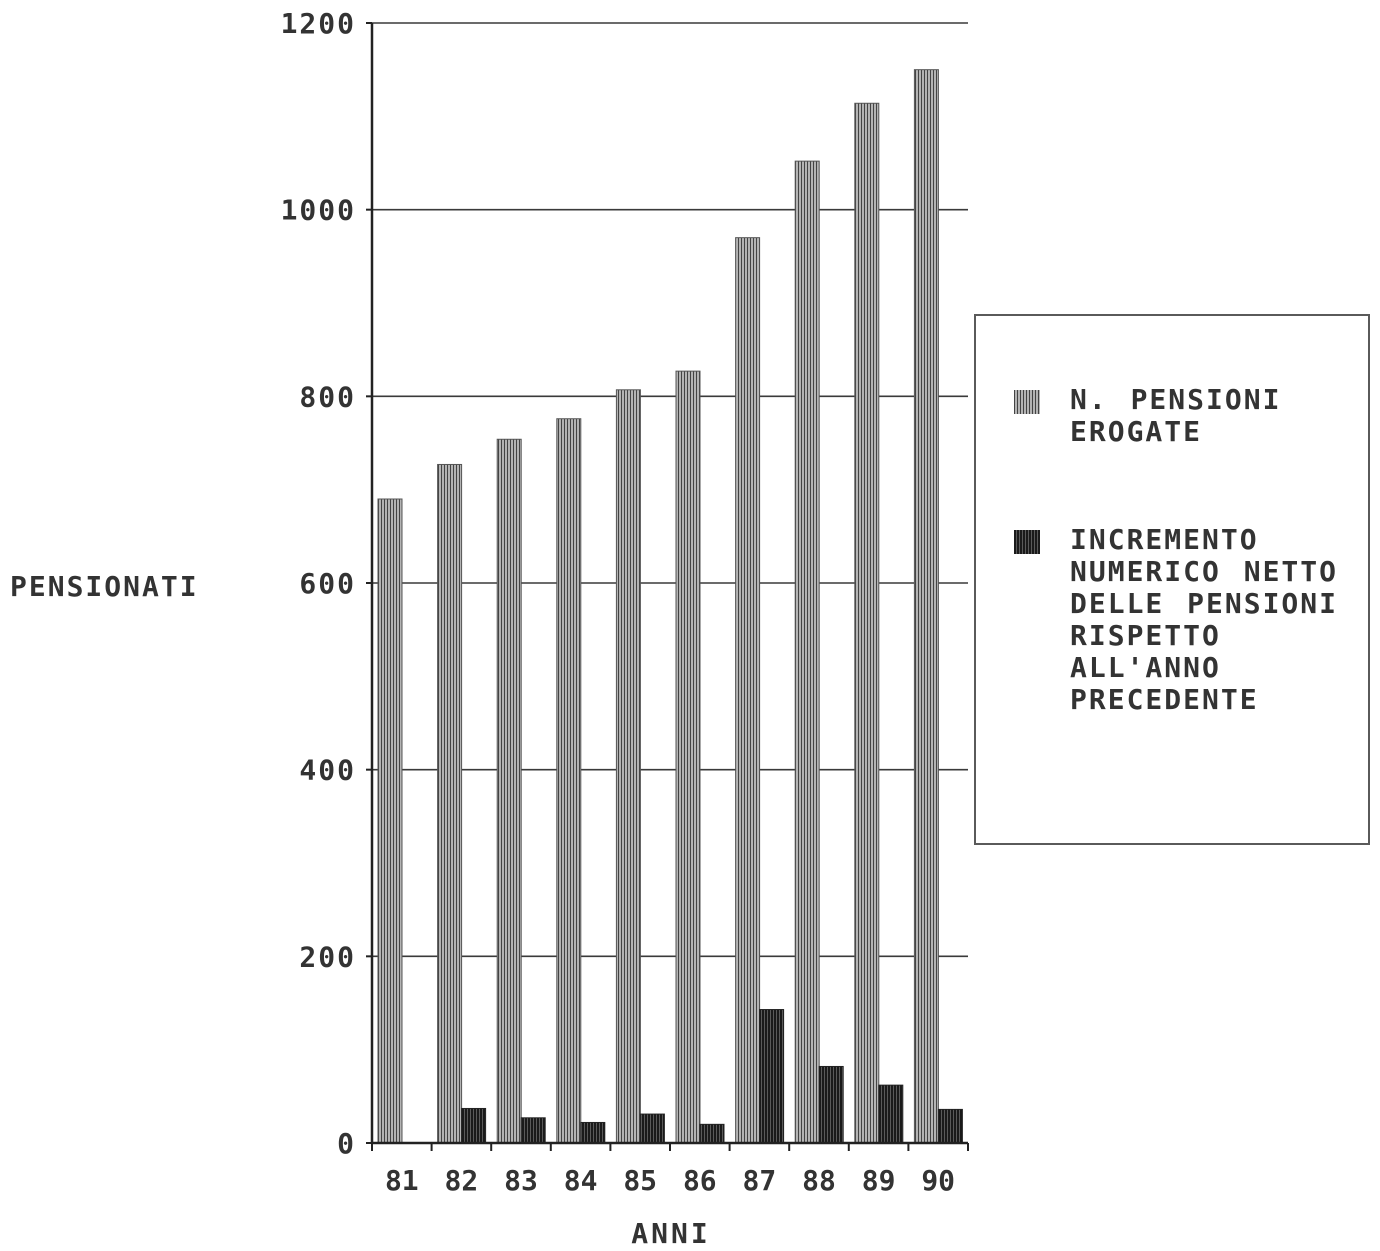  Describe the element at coordinates (670, 1180) in the screenshot. I see `x-tick-labels: 81 82 83 84 85 86 87 88 89 90` at that location.